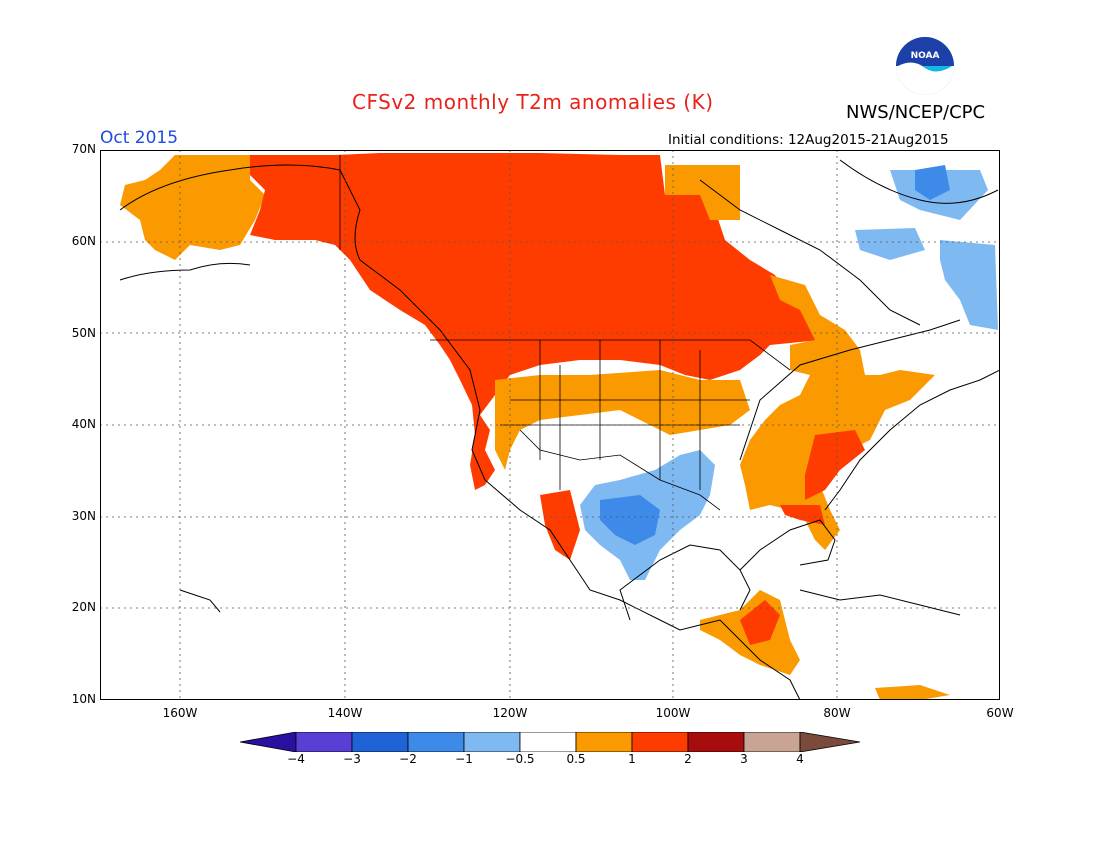 This screenshot has width=1100, height=850. What do you see at coordinates (925, 56) in the screenshot?
I see `logo-text: NOAA` at bounding box center [925, 56].